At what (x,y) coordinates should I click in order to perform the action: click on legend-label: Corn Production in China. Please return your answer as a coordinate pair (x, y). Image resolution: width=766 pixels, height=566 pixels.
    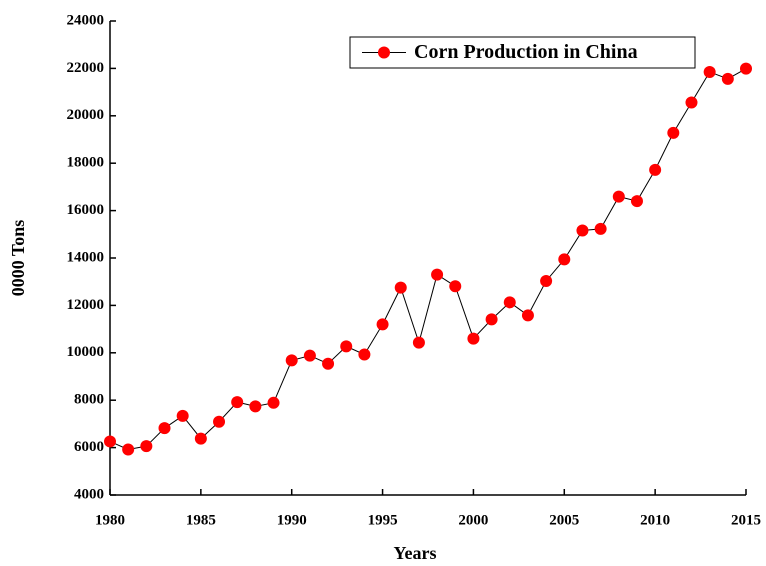
    Looking at the image, I should click on (526, 52).